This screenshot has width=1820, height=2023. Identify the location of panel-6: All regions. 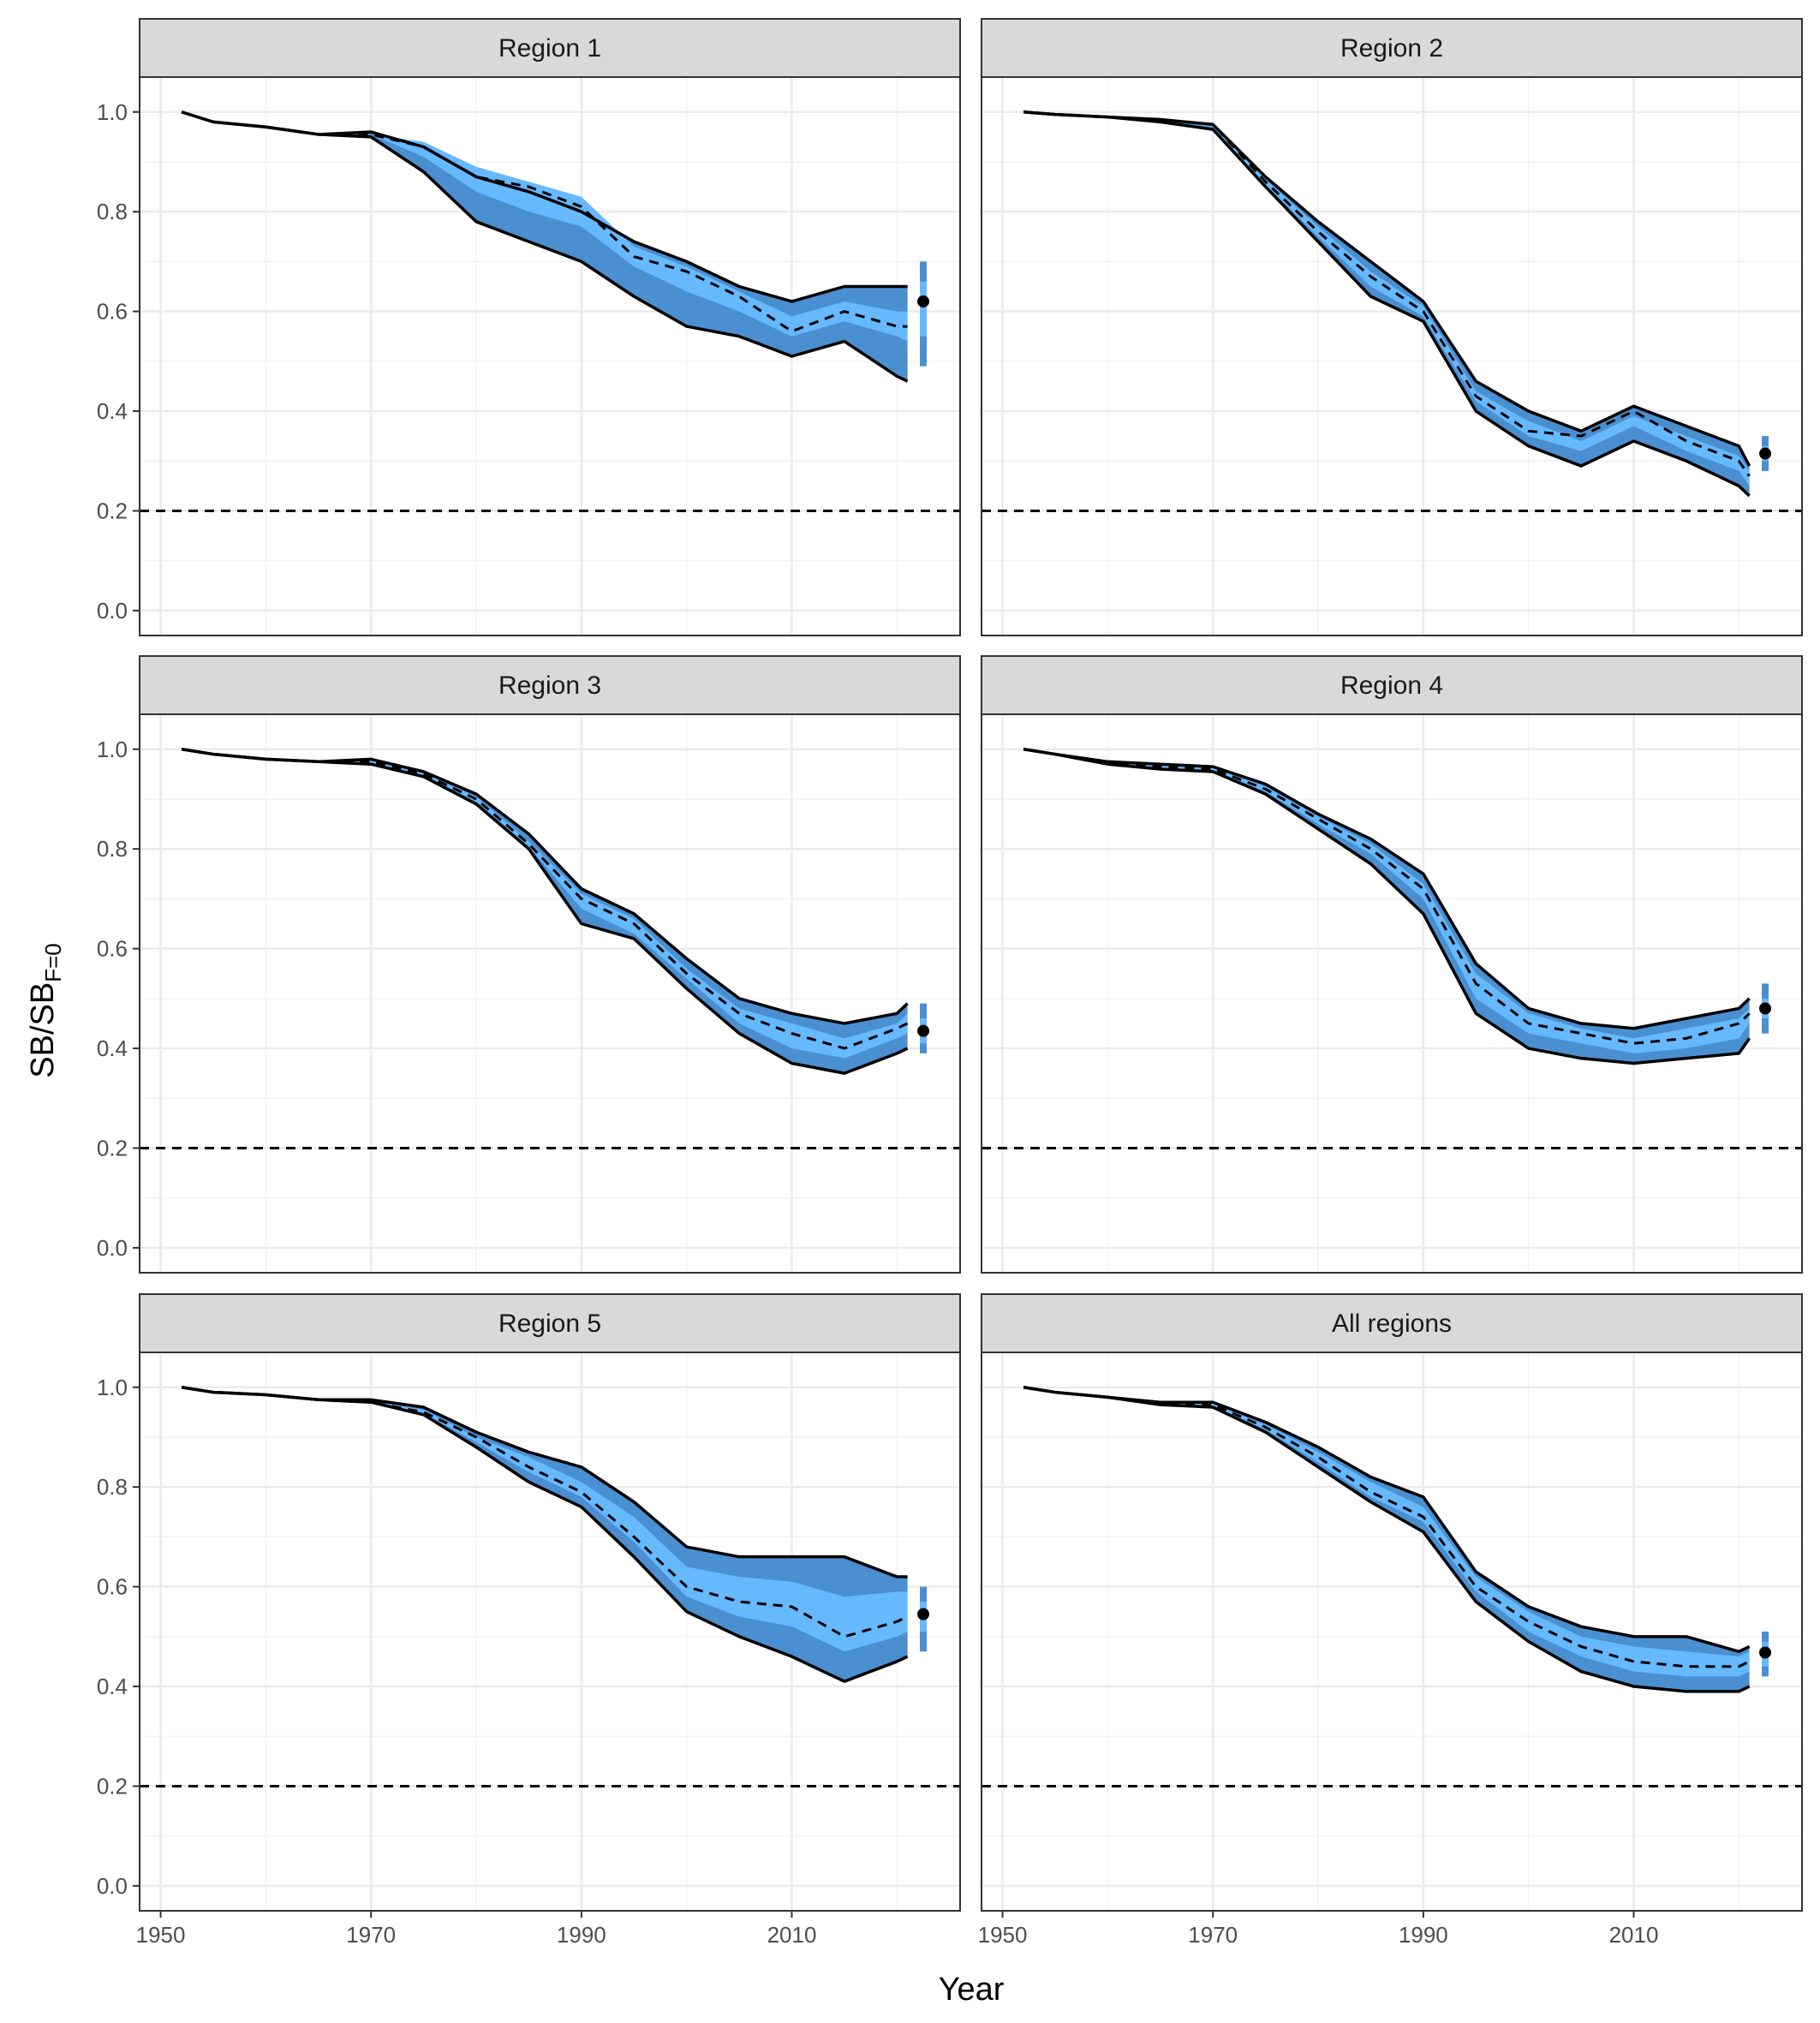
(1392, 1602).